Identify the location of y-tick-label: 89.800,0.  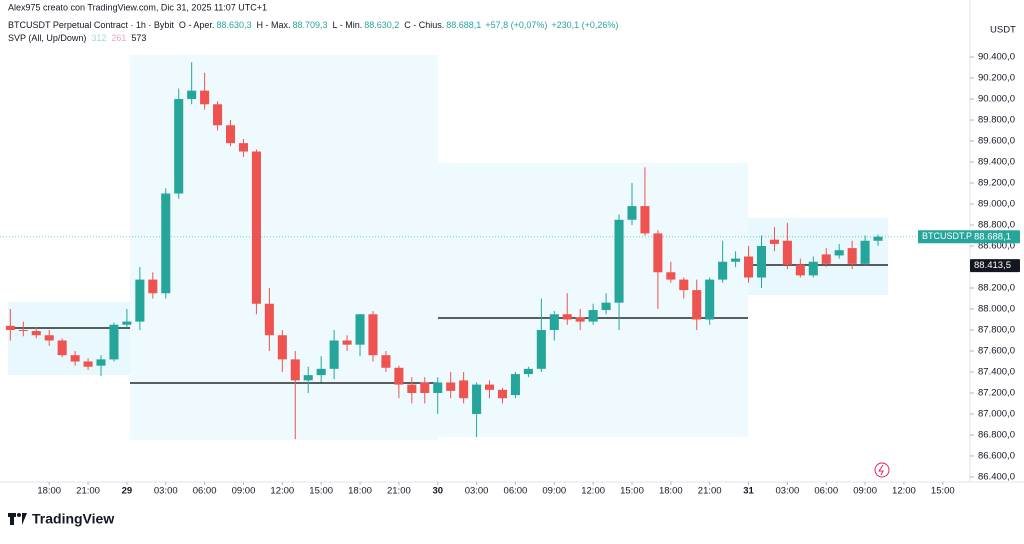
(996, 120).